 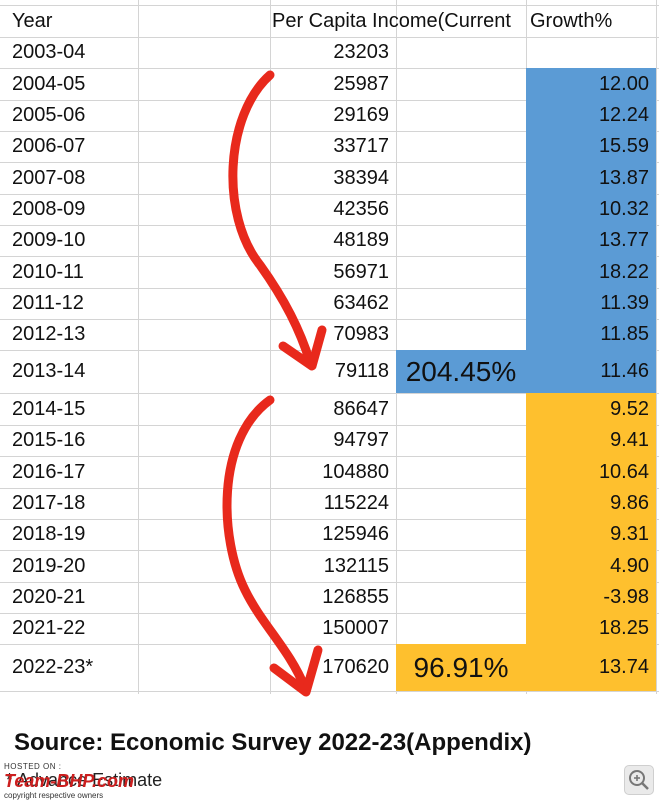 What do you see at coordinates (591, 272) in the screenshot?
I see `growth-cell: 18.22` at bounding box center [591, 272].